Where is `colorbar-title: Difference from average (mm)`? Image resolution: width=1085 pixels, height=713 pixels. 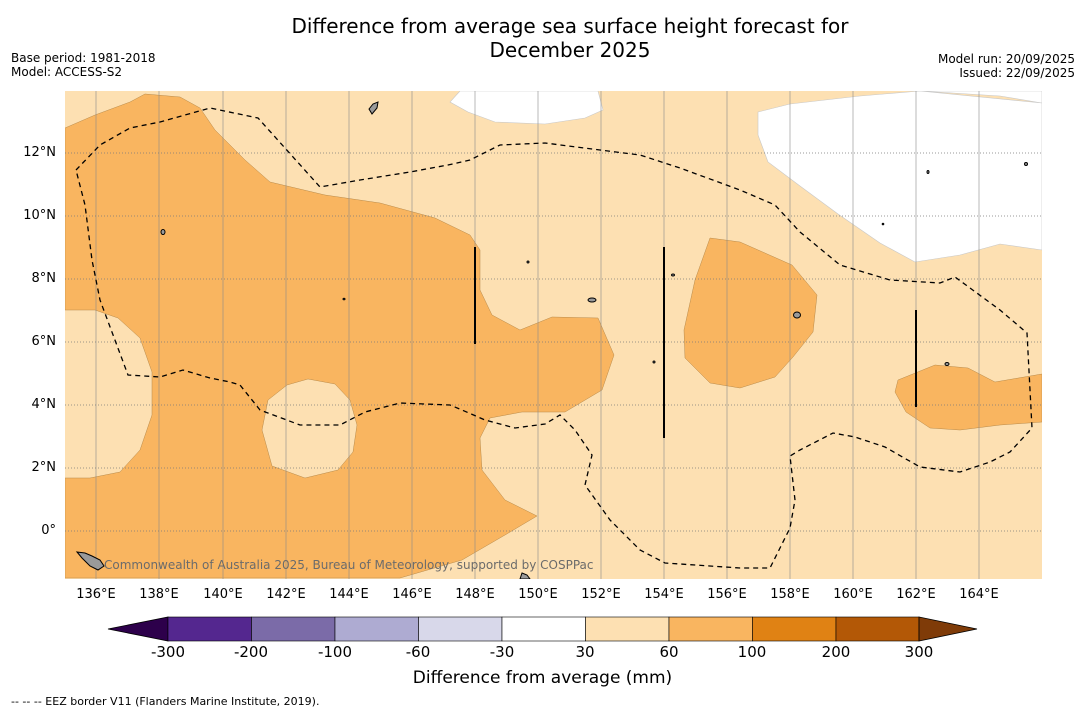 colorbar-title: Difference from average (mm) is located at coordinates (542, 678).